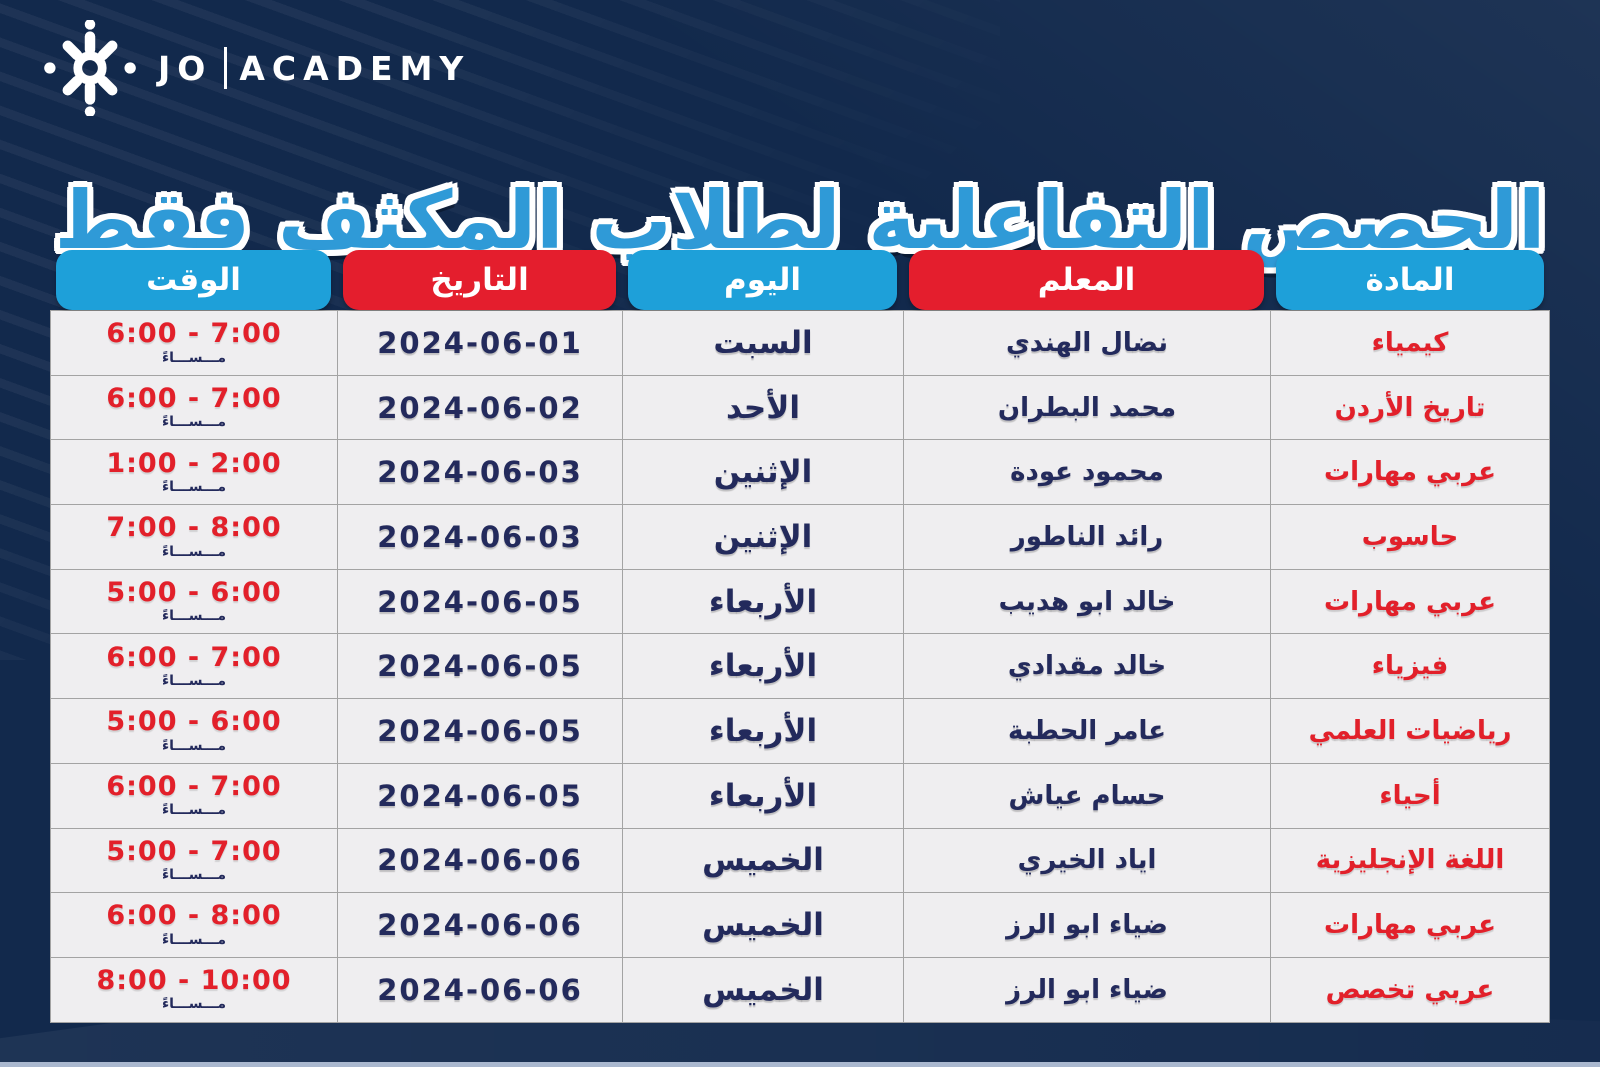  What do you see at coordinates (194, 528) in the screenshot?
I see `time-range: 7:00 - 8:00` at bounding box center [194, 528].